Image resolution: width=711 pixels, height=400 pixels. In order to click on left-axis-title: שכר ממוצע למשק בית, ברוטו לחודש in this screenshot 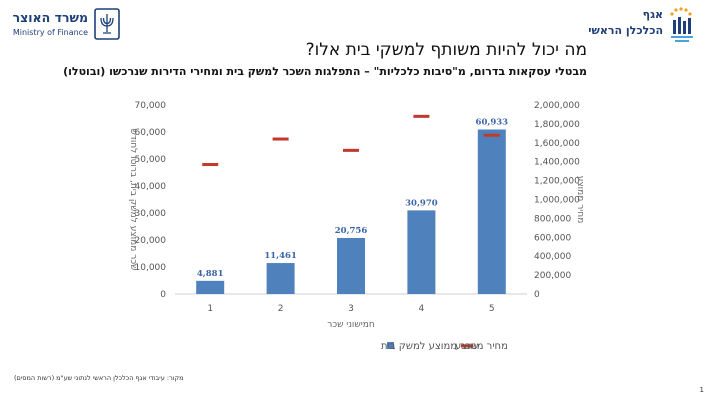, I will do `click(133, 200)`.